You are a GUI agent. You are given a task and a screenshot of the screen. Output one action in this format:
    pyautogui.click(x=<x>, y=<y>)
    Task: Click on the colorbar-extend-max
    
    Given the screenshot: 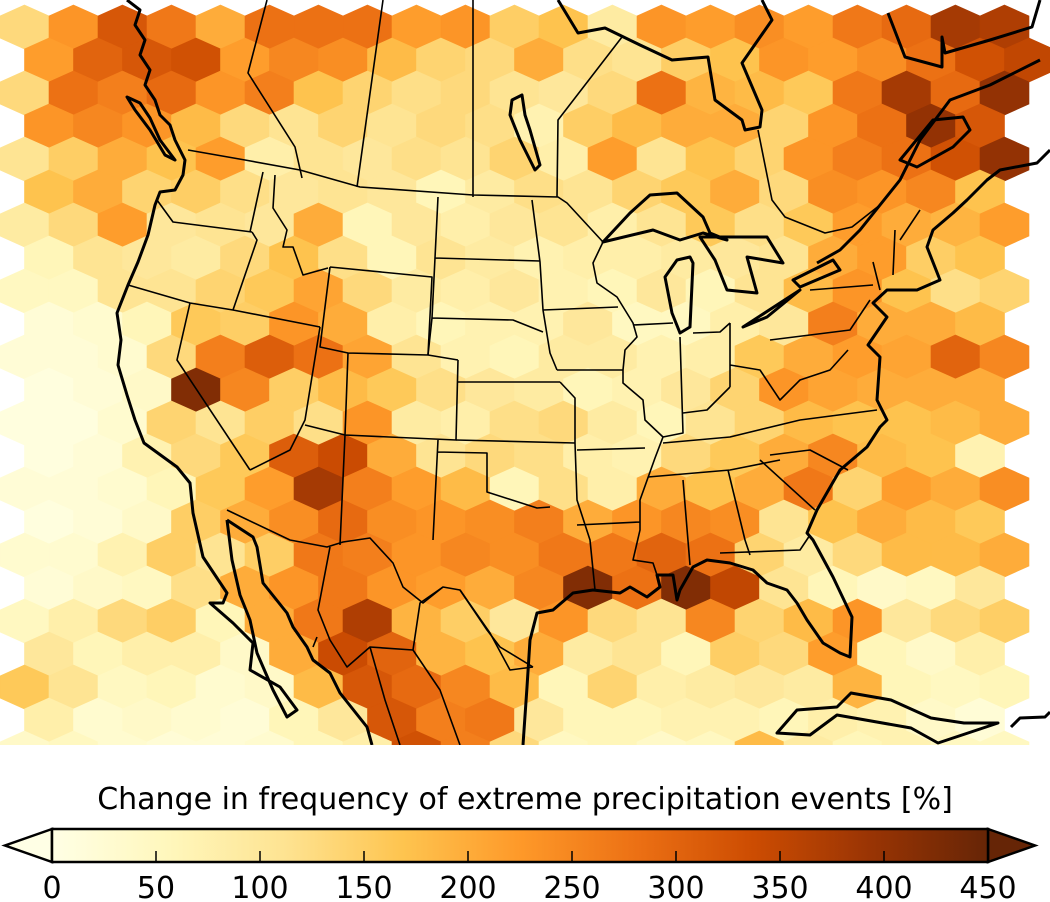 What is the action you would take?
    pyautogui.click(x=1012, y=845)
    